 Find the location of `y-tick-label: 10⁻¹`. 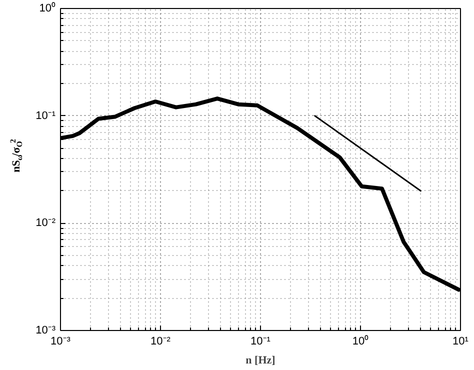

y-tick-label: 10⁻¹ is located at coordinates (46, 116).